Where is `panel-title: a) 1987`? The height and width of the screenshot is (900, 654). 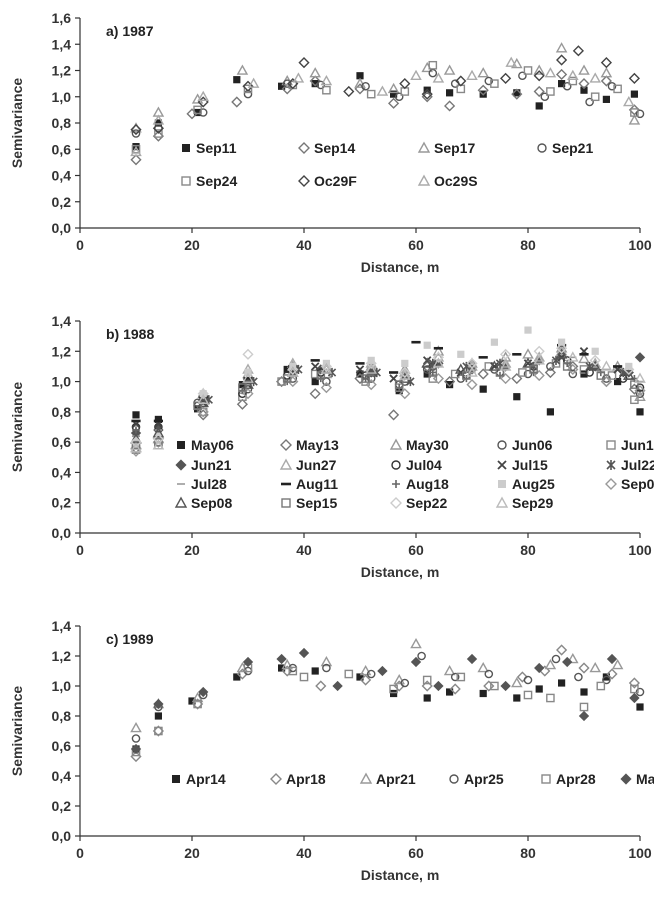 panel-title: a) 1987 is located at coordinates (130, 31).